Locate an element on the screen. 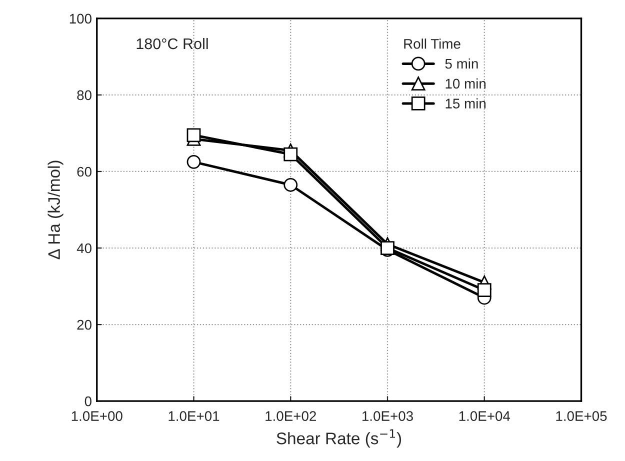  legend-label: 10 min is located at coordinates (466, 83).